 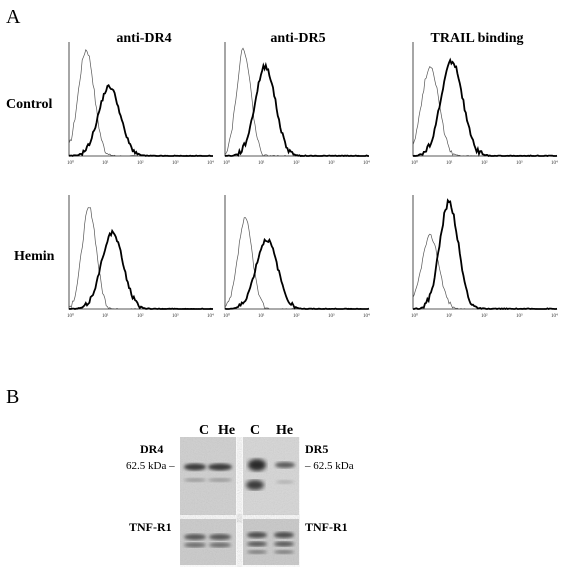 I want to click on blot-label-tnfr1-right: TNF-R1, so click(x=326, y=527).